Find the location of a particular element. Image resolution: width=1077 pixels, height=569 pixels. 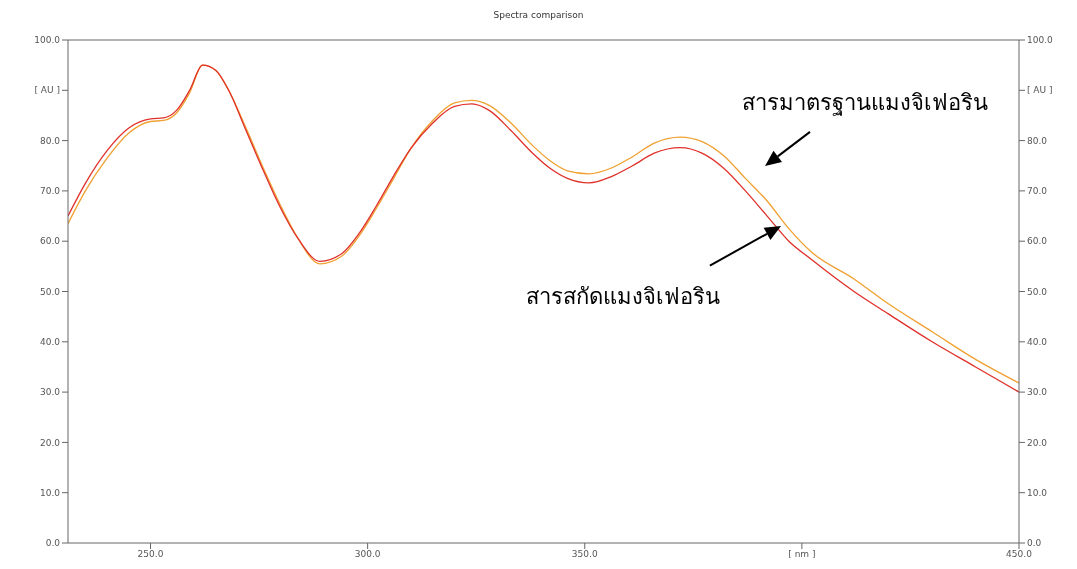

x-tick-label: 450.0 is located at coordinates (1019, 554).